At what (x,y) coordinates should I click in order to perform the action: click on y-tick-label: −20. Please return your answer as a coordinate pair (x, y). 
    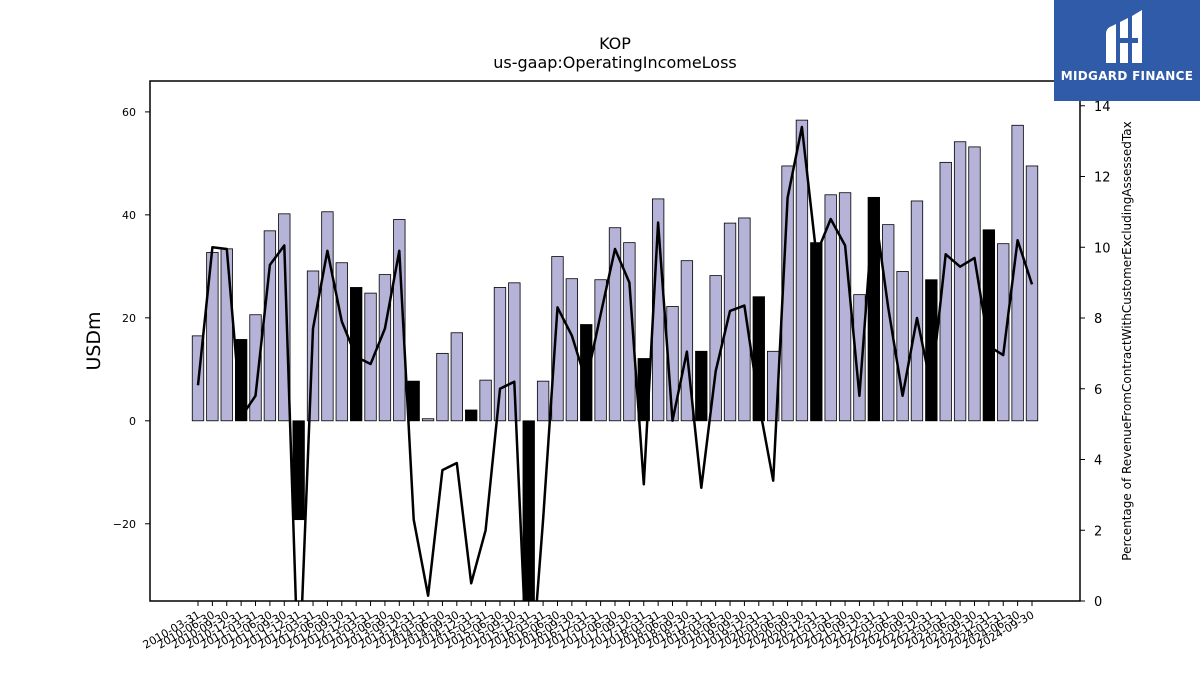
    Looking at the image, I should click on (124, 524).